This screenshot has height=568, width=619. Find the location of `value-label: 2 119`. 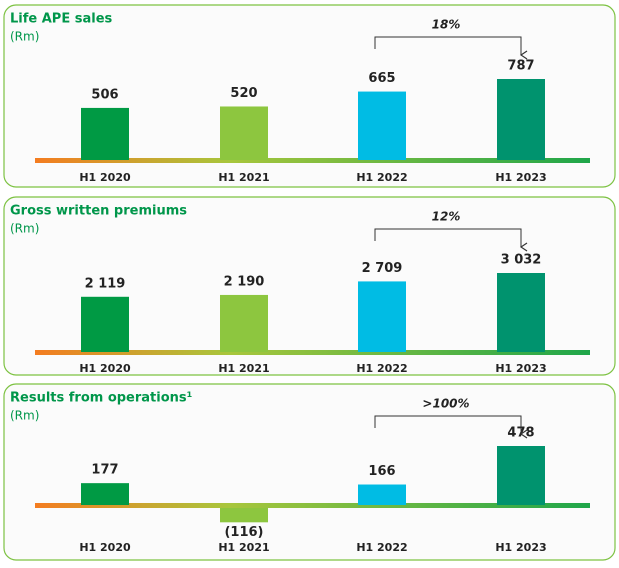

value-label: 2 119 is located at coordinates (105, 283).